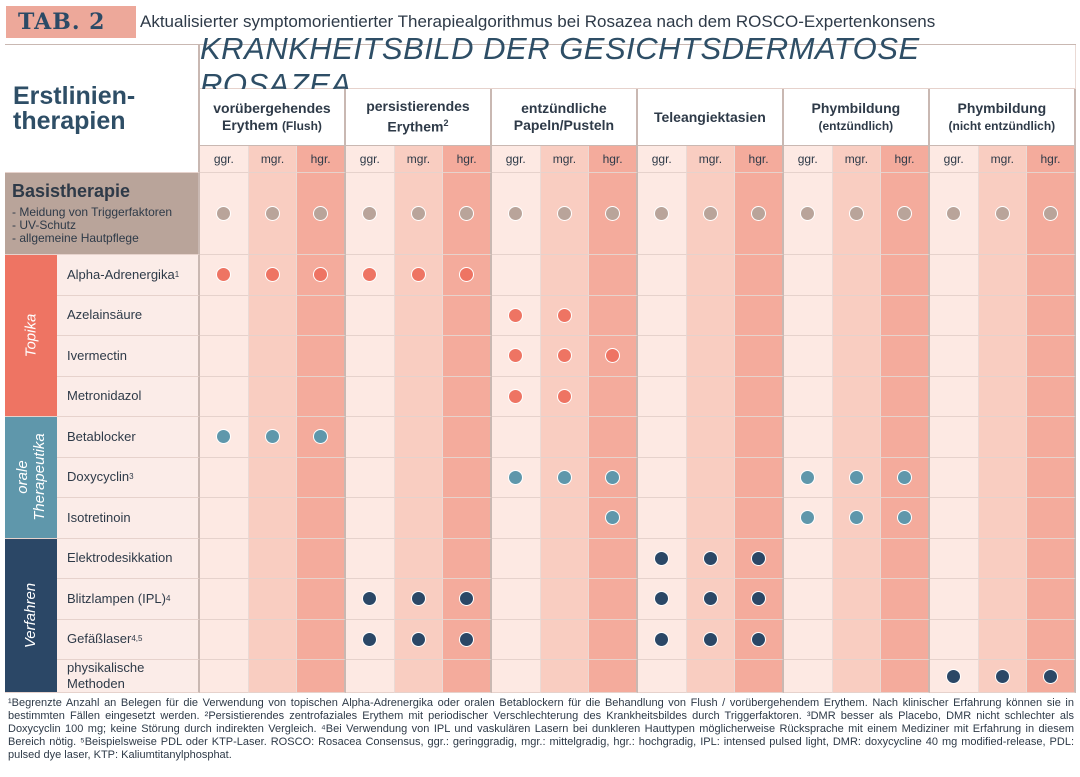 The height and width of the screenshot is (777, 1080). What do you see at coordinates (905, 159) in the screenshot?
I see `severity-label: hgr.` at bounding box center [905, 159].